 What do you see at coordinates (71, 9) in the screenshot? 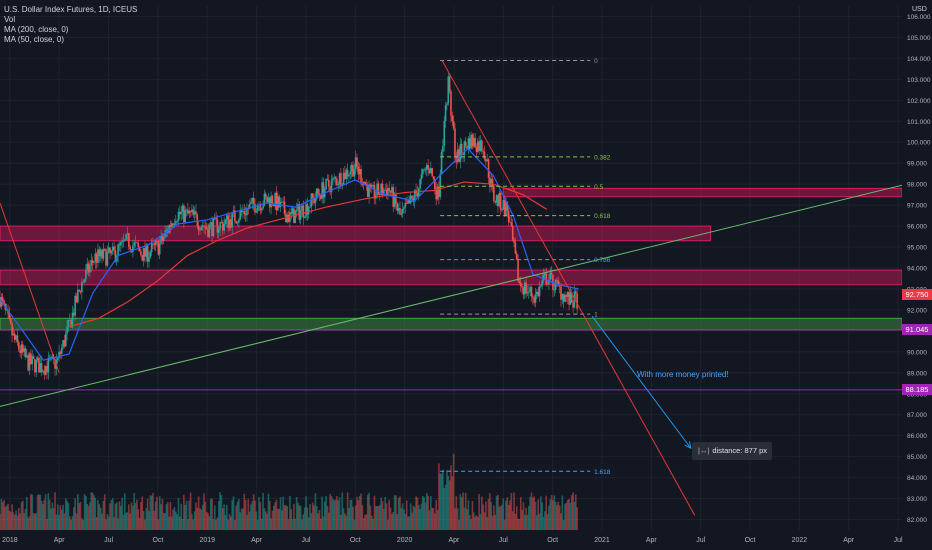
I see `symbol-title: U.S. Dollar Index Futures, 1D, ICEUS` at bounding box center [71, 9].